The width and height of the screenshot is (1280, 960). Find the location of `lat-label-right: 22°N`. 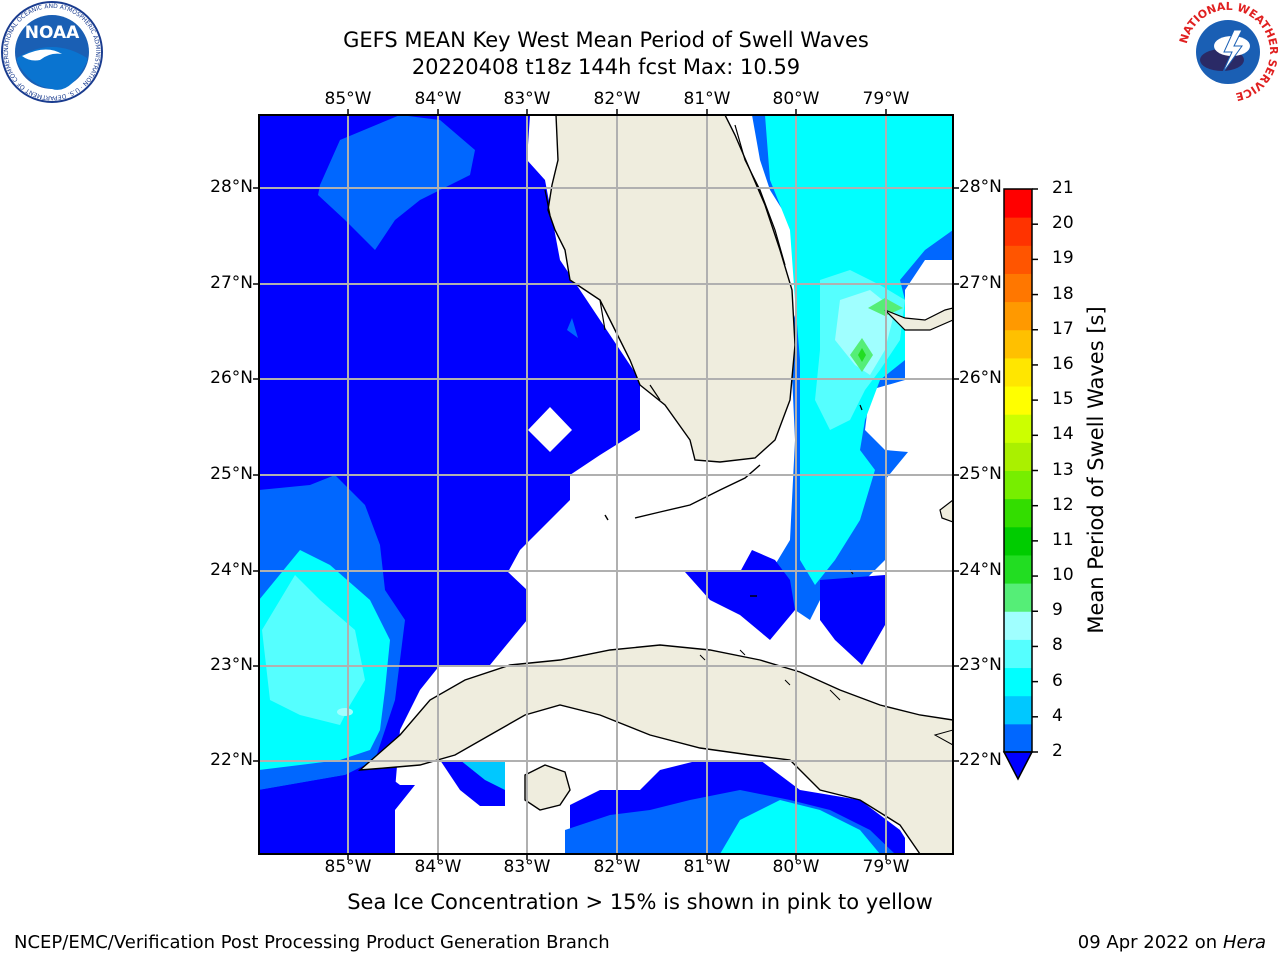

lat-label-right: 22°N is located at coordinates (980, 760).